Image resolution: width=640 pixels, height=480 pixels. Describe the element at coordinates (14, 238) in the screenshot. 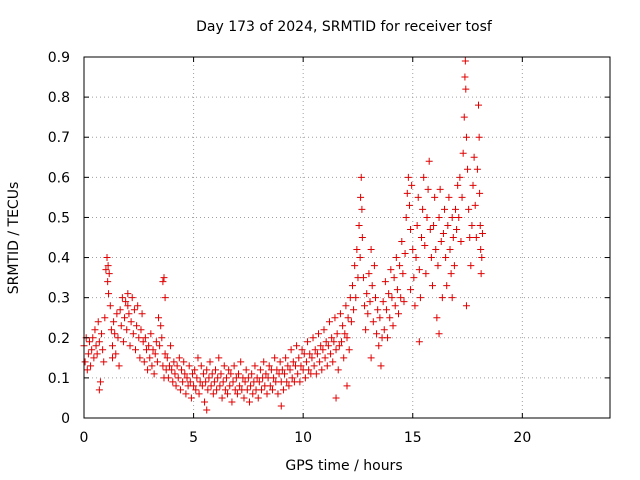

I see `y-axis-label: SRMTID / TECUs` at that location.